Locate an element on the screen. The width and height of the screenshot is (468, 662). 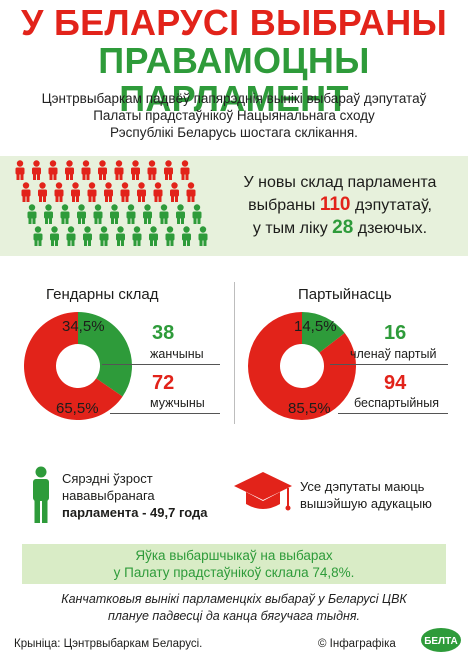
total-deputies: 110 is located at coordinates (335, 204).